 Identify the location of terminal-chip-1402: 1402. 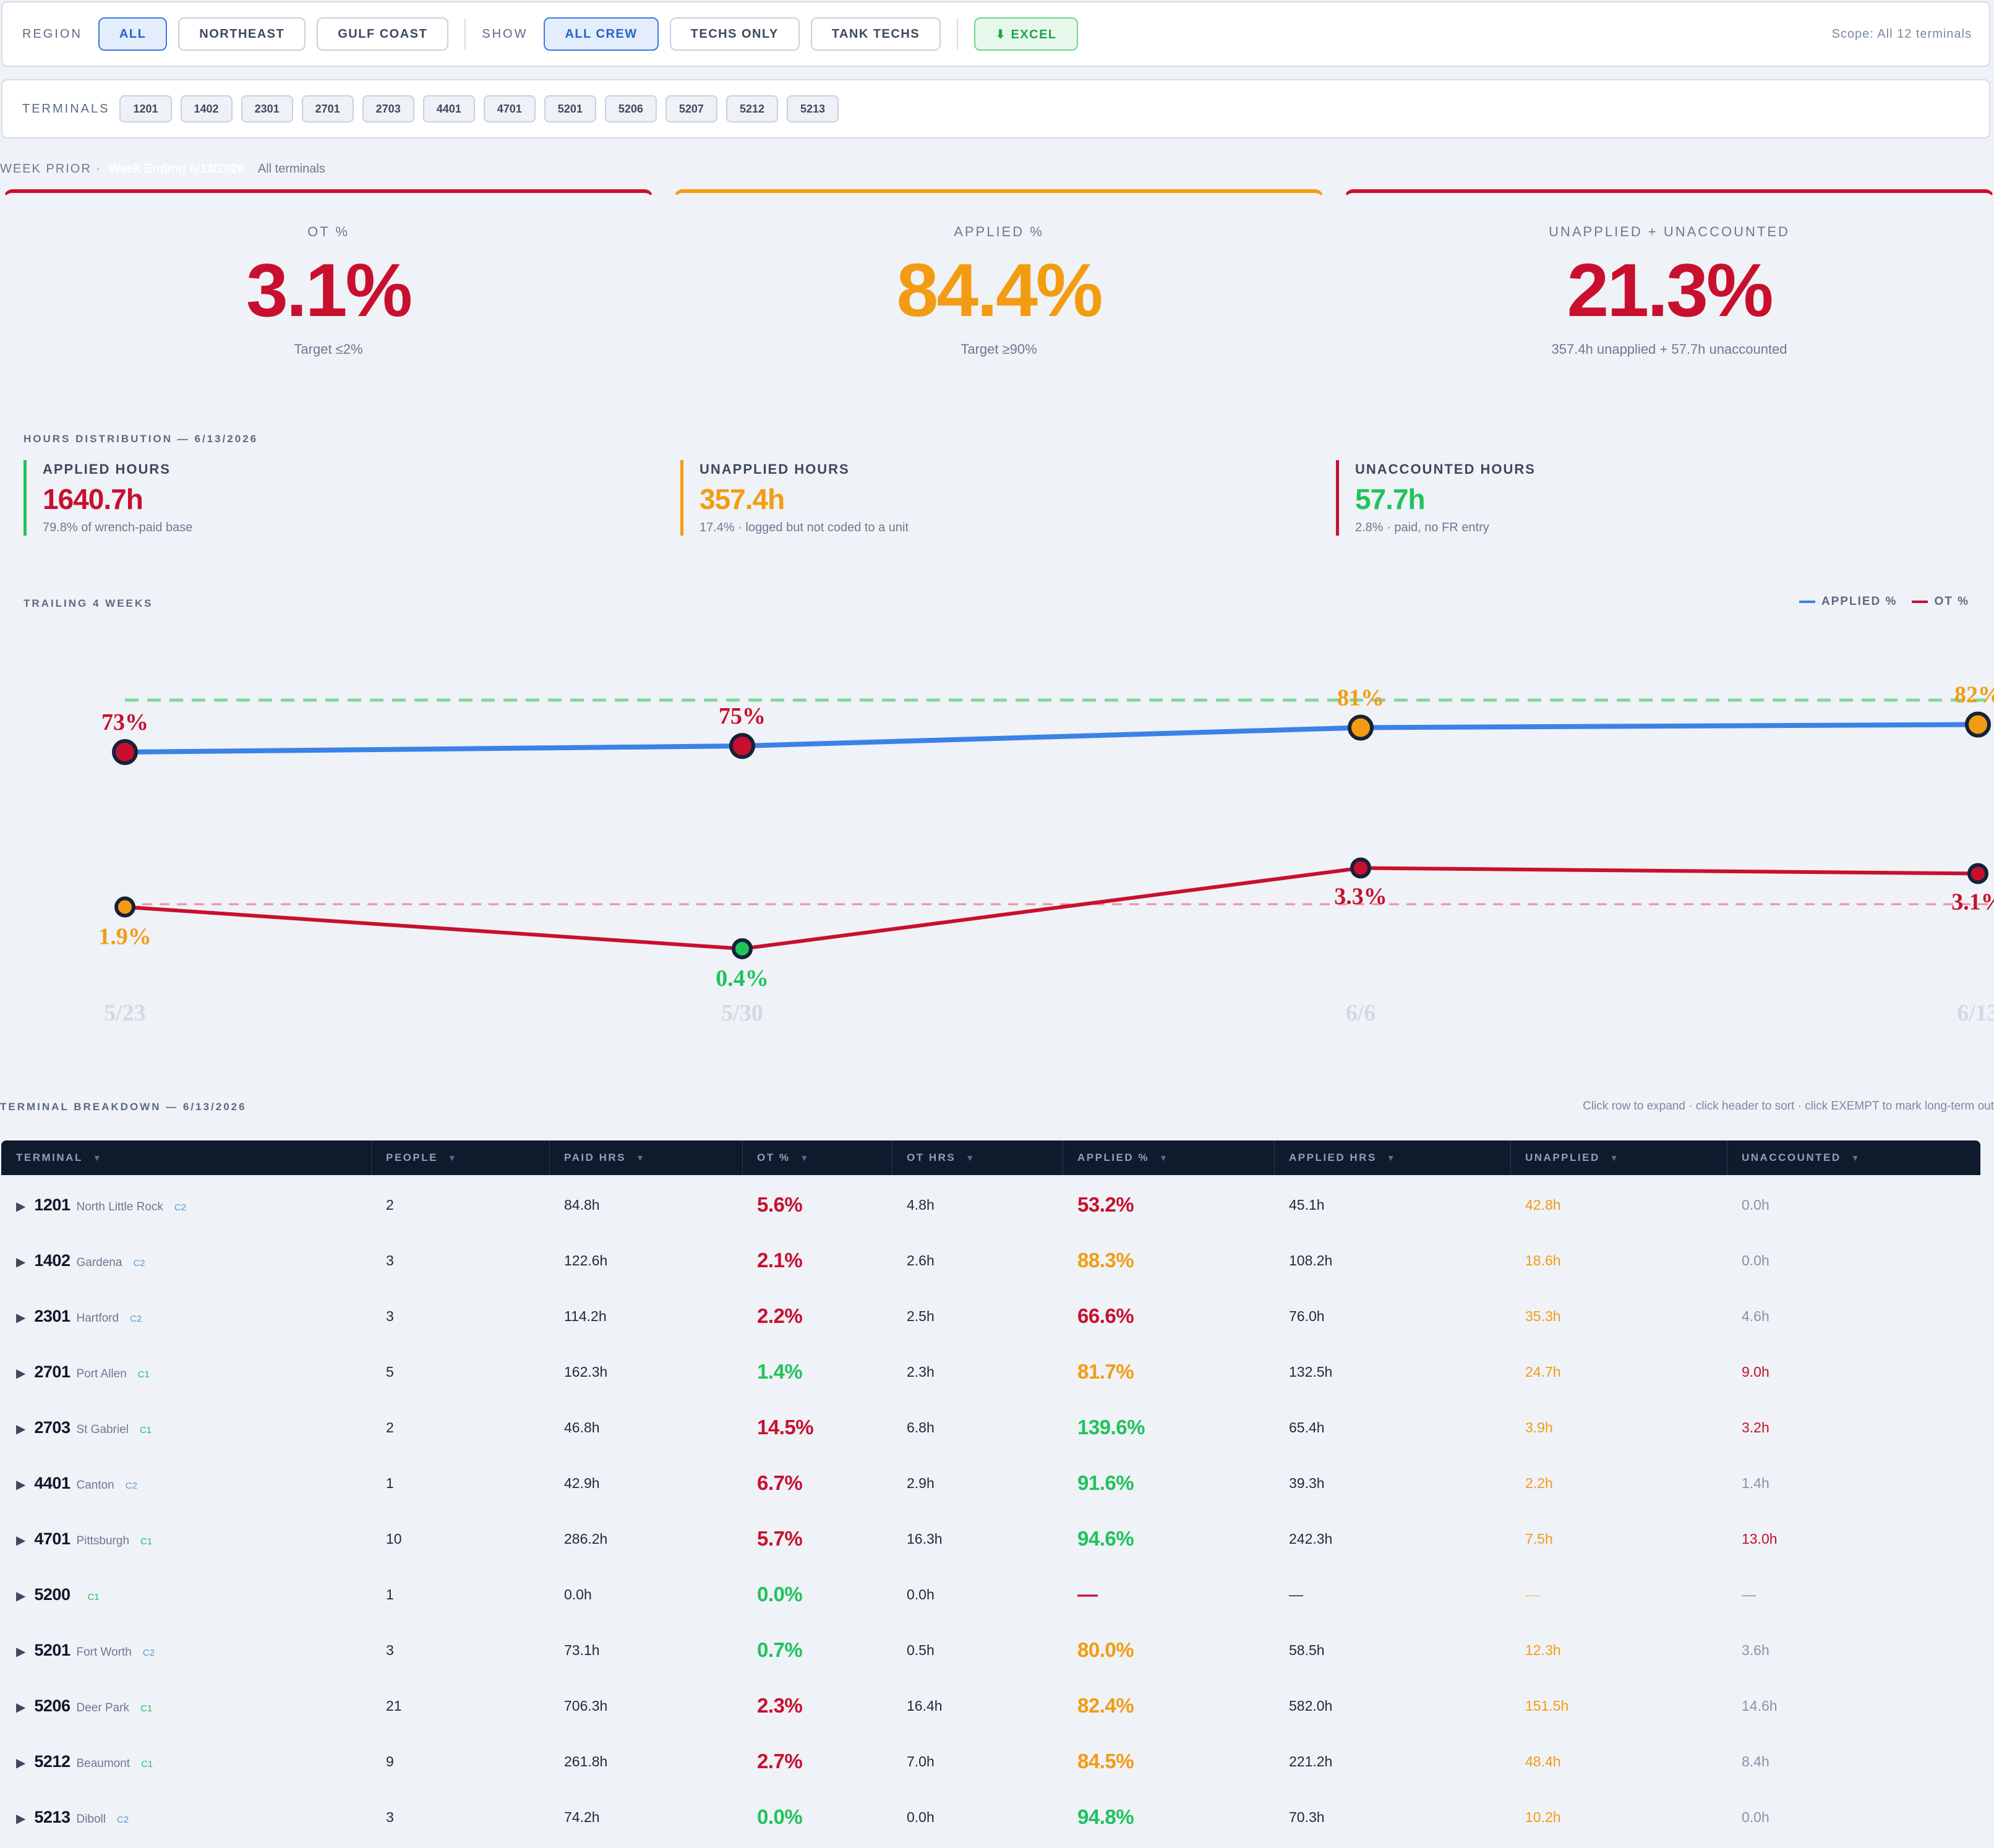
(206, 109).